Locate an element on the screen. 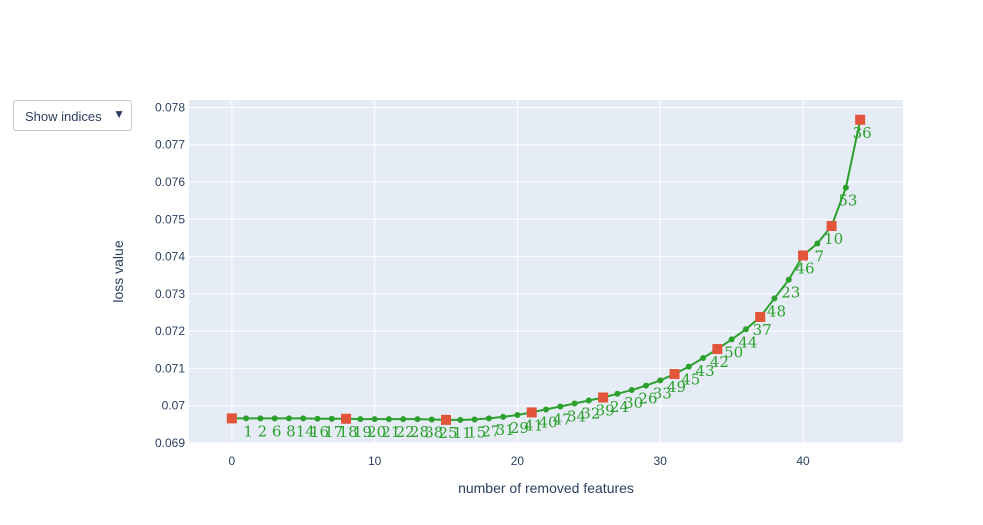 Image resolution: width=983 pixels, height=525 pixels. point-label: 8 is located at coordinates (291, 431).